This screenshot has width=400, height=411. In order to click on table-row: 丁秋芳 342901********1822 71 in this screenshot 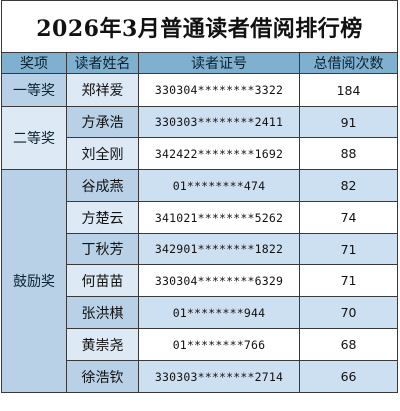, I will do `click(200, 249)`.